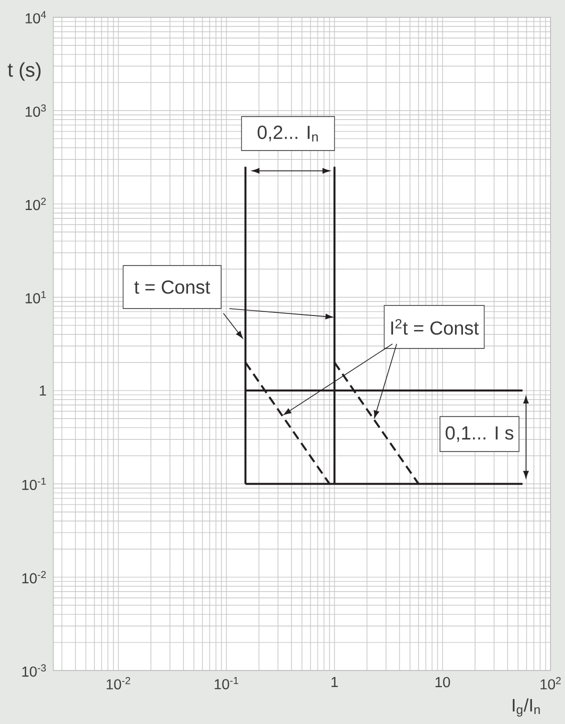 The width and height of the screenshot is (565, 724). I want to click on y-tick-label: 10$^{-3}$, so click(34, 670).